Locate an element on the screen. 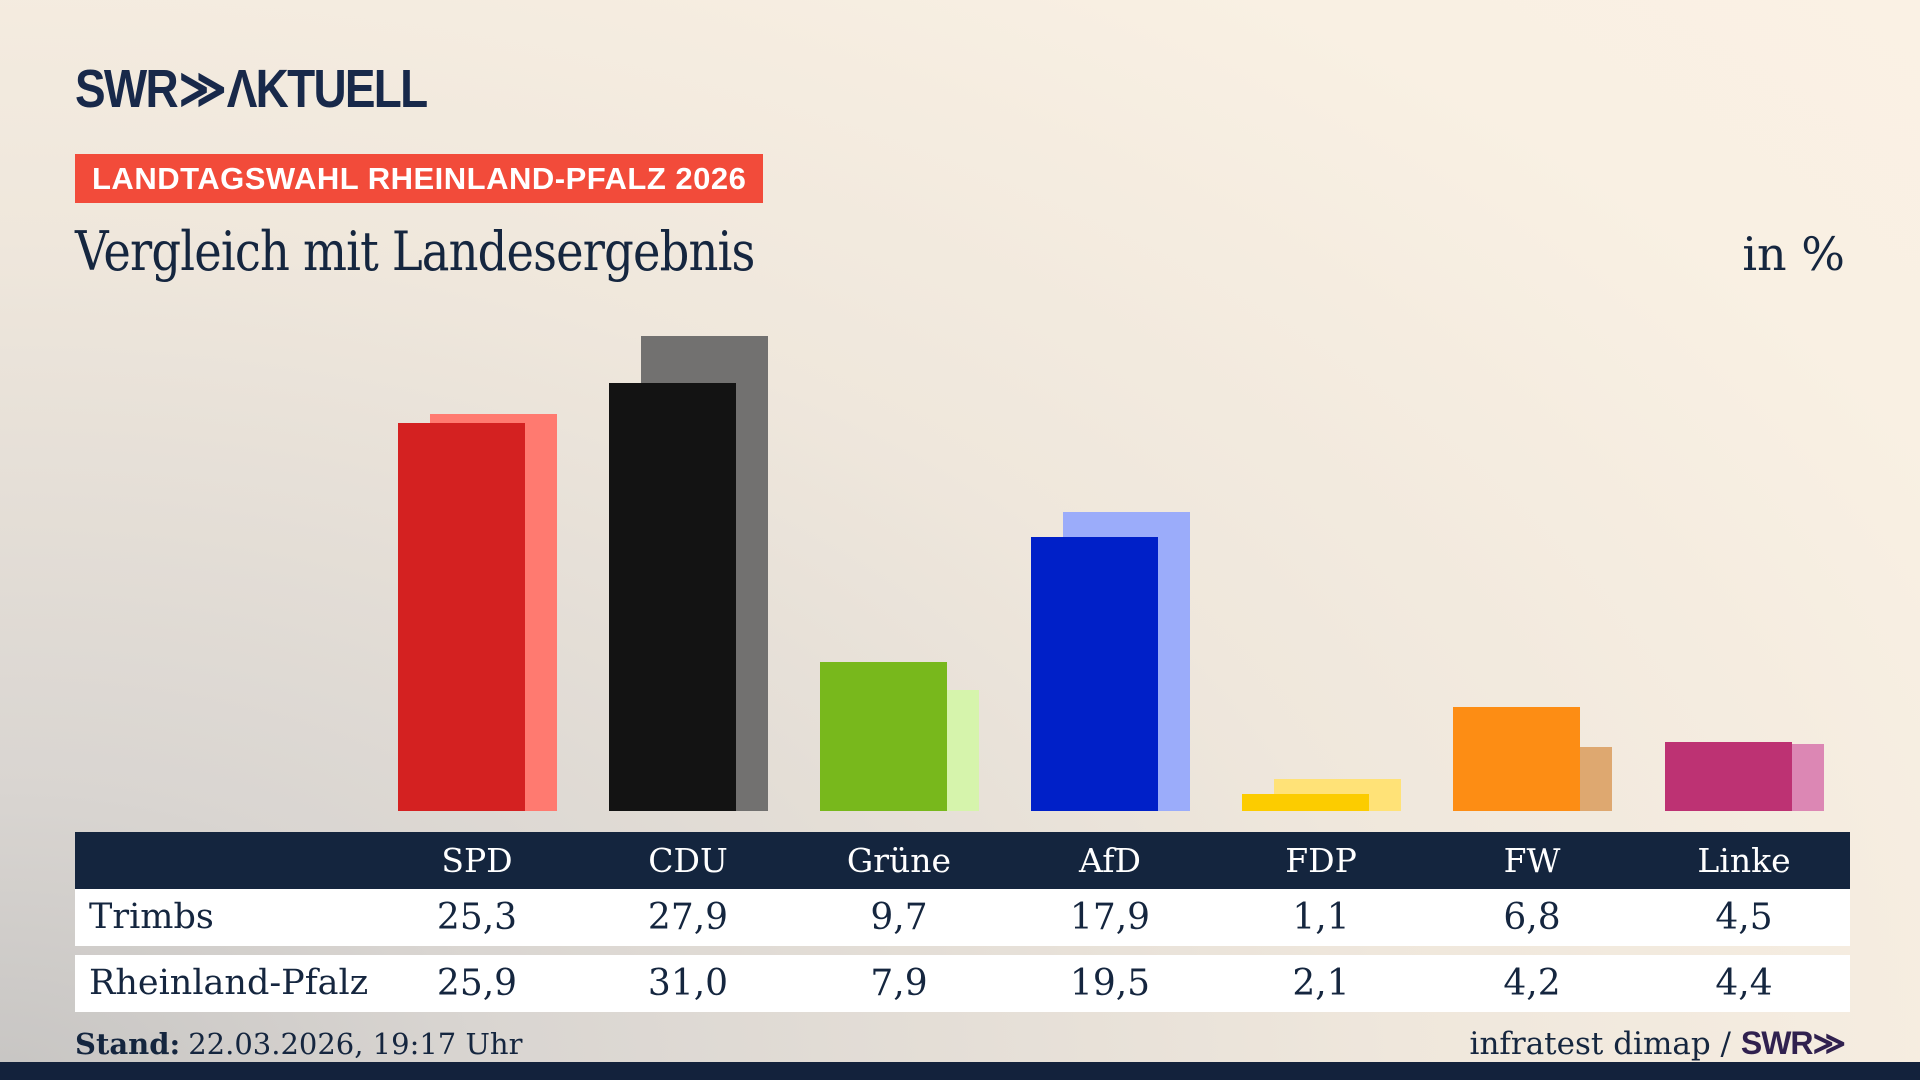 This screenshot has width=1920, height=1080. table-value-cell: 19,5 is located at coordinates (1110, 983).